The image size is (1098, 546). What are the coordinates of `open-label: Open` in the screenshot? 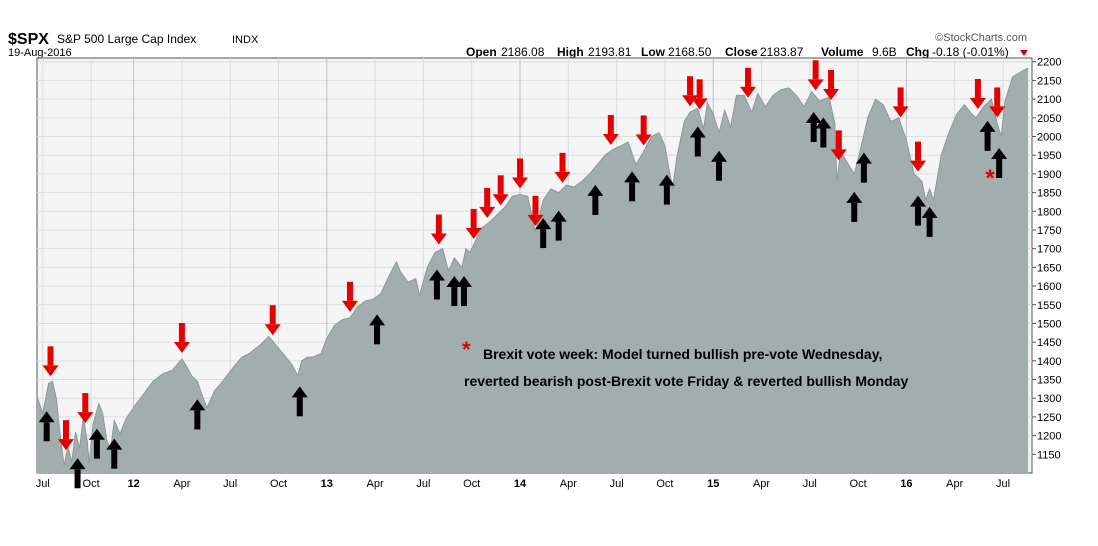 It's located at (481, 52).